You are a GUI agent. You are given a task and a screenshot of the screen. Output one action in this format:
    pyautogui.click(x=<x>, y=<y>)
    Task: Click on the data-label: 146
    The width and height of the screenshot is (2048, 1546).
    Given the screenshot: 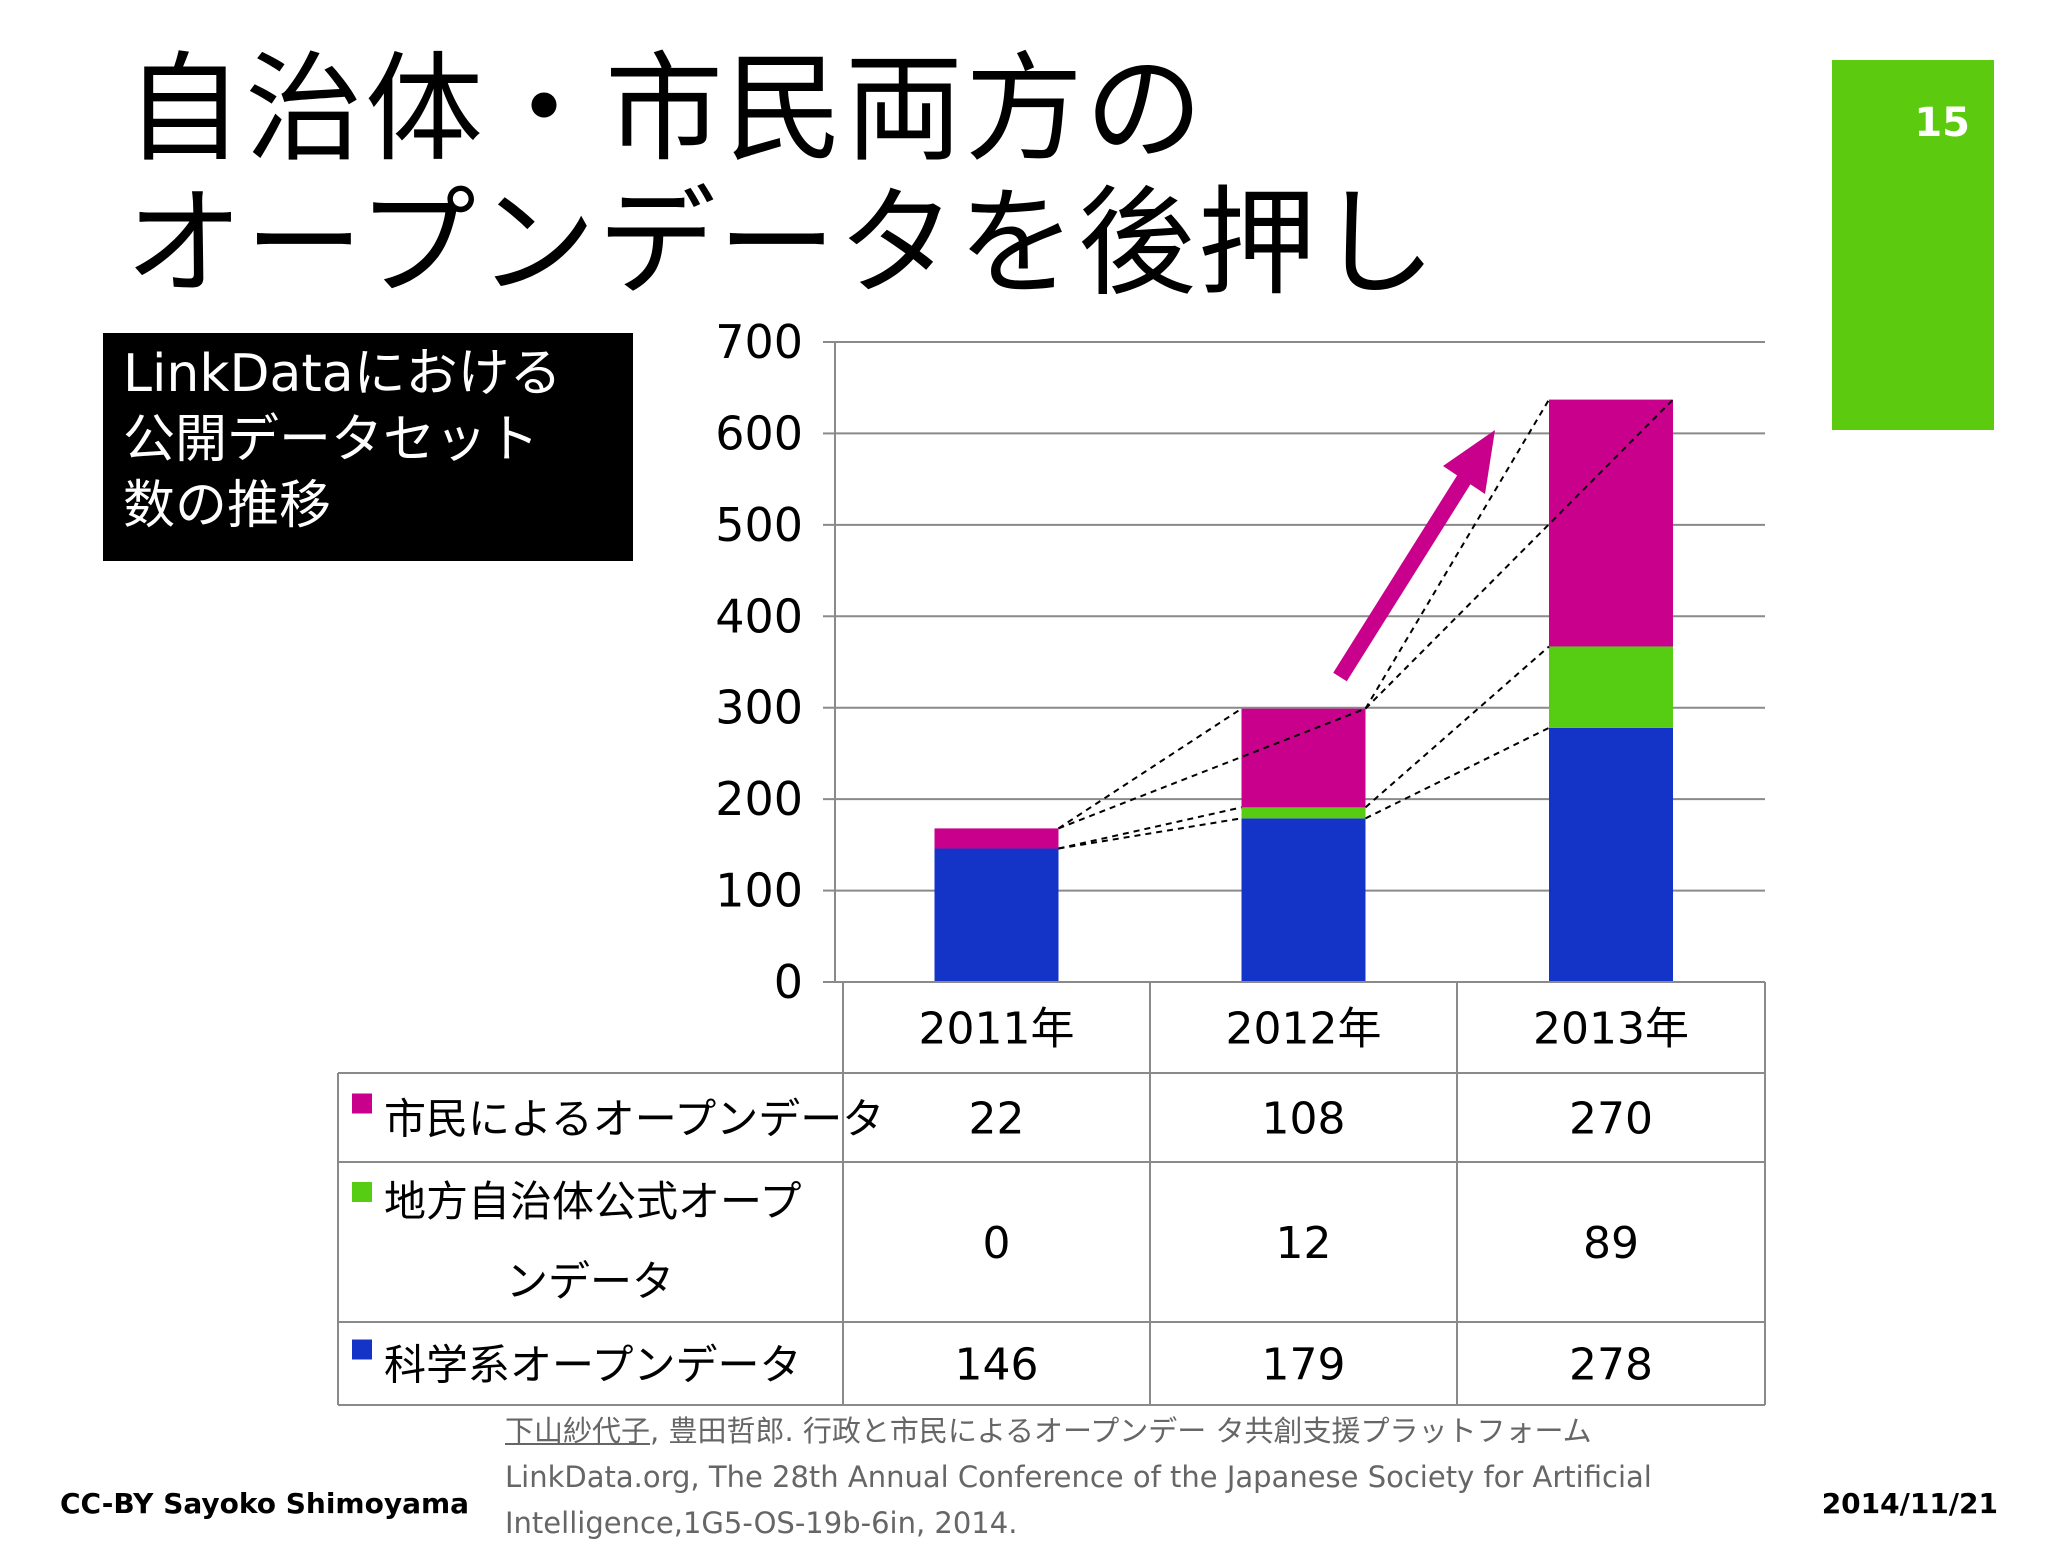 What is the action you would take?
    pyautogui.click(x=997, y=1365)
    